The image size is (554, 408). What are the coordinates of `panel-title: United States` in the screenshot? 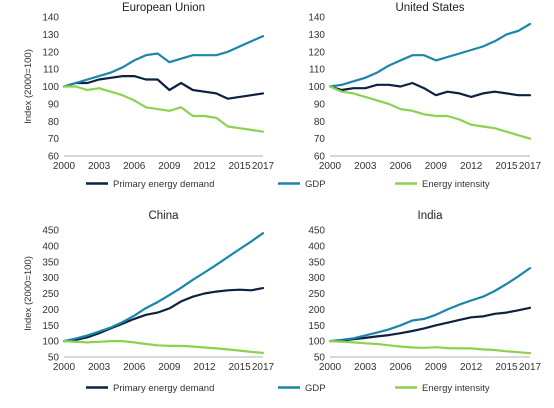 It's located at (429, 8).